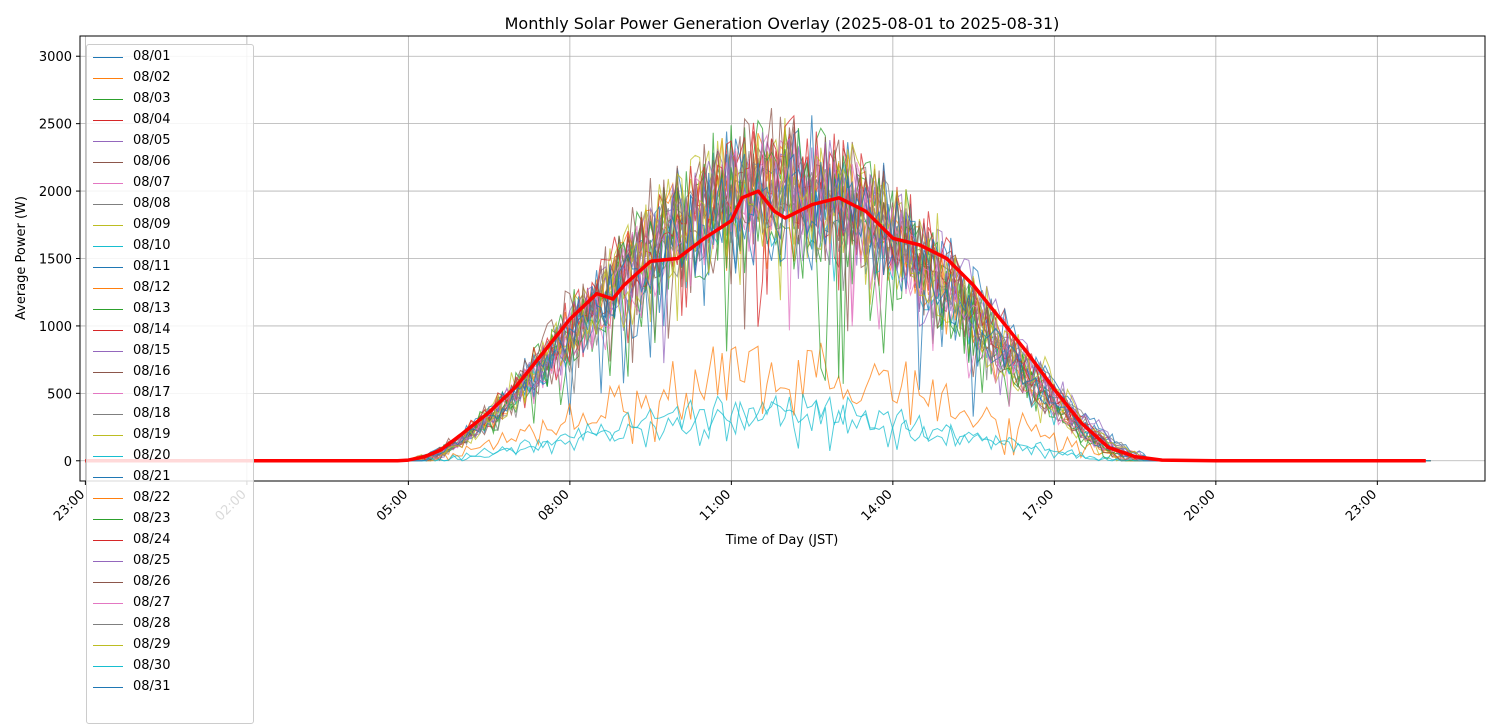 This screenshot has width=1500, height=724. Describe the element at coordinates (152, 350) in the screenshot. I see `legend-label: 08/15` at that location.